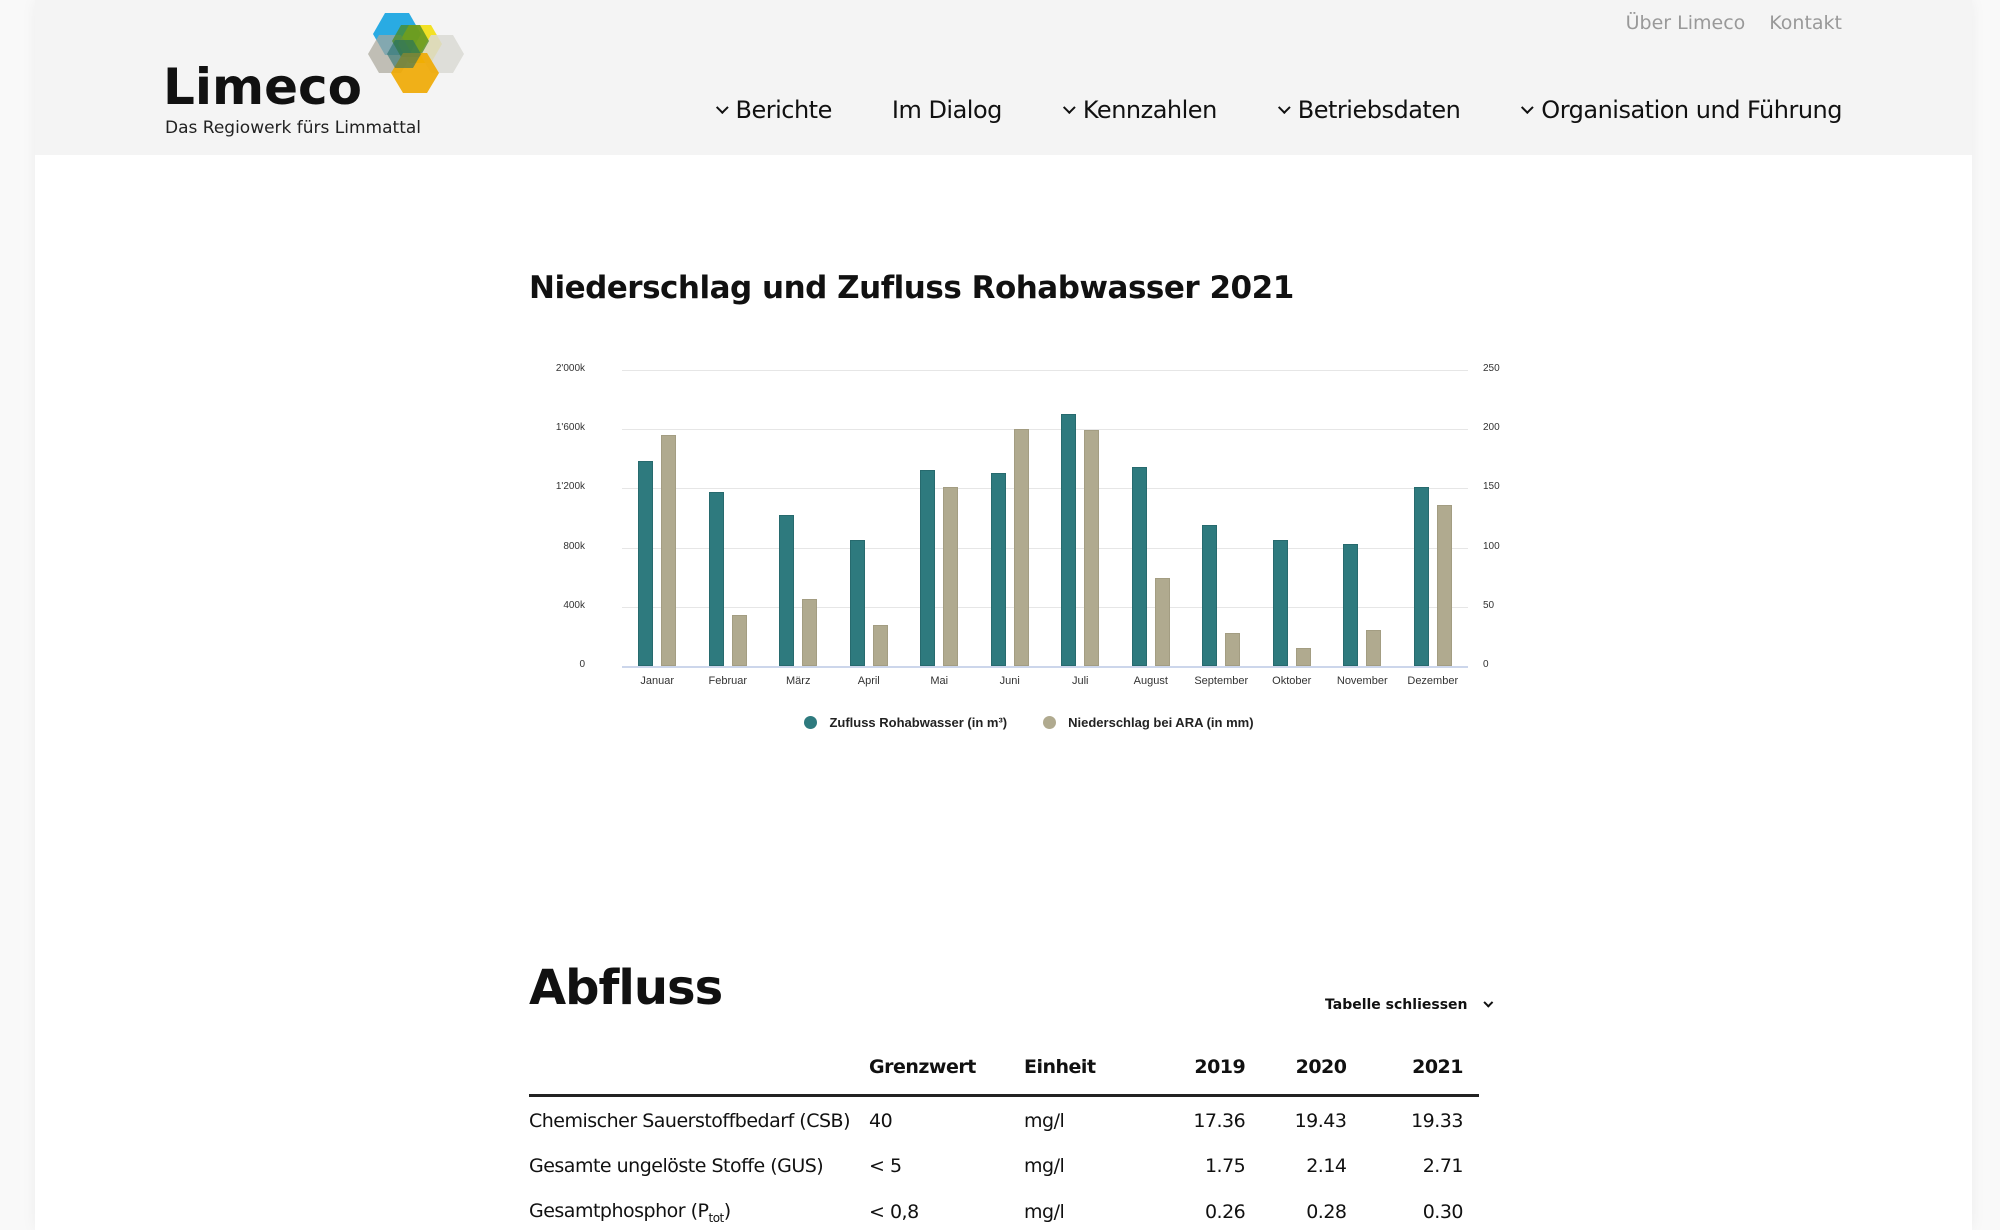  I want to click on y-axis-right-tick: 50, so click(1489, 605).